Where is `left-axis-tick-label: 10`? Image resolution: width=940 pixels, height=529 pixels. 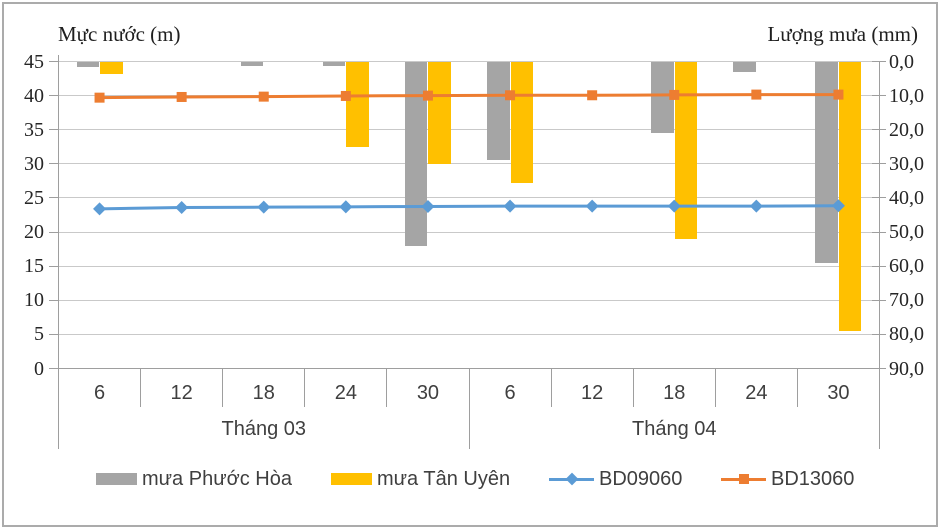
left-axis-tick-label: 10 is located at coordinates (34, 300).